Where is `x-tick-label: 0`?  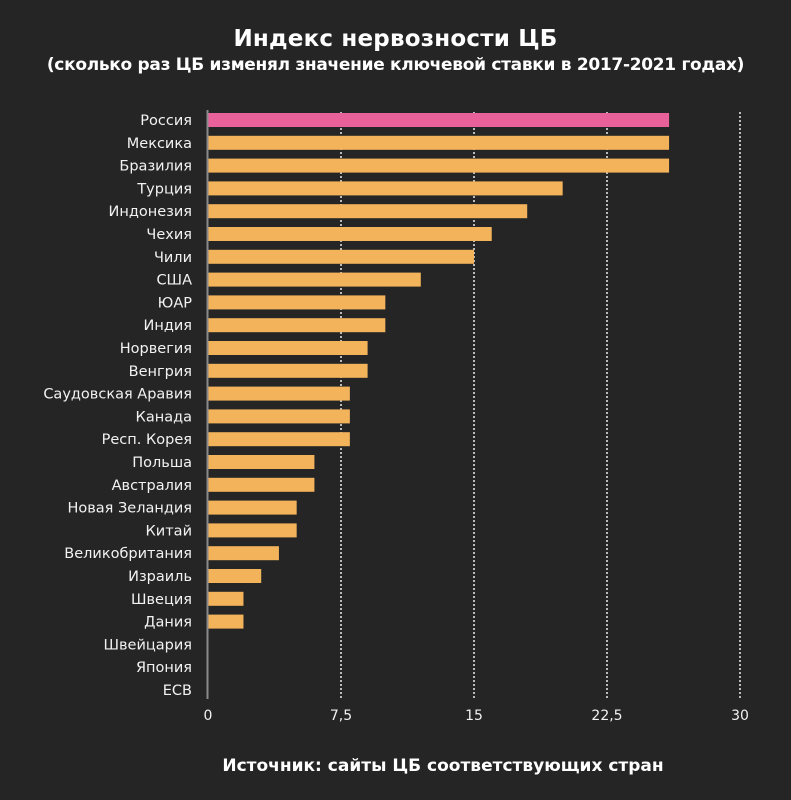
x-tick-label: 0 is located at coordinates (208, 716).